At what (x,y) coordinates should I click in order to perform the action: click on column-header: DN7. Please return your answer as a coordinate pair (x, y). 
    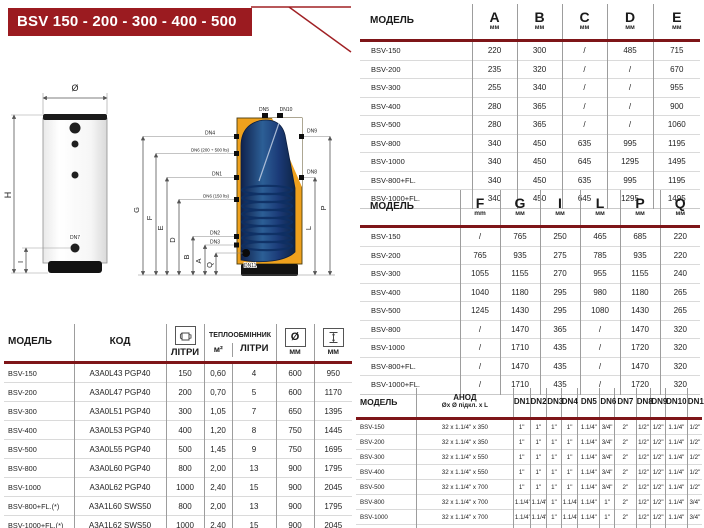
    Looking at the image, I should click on (625, 403).